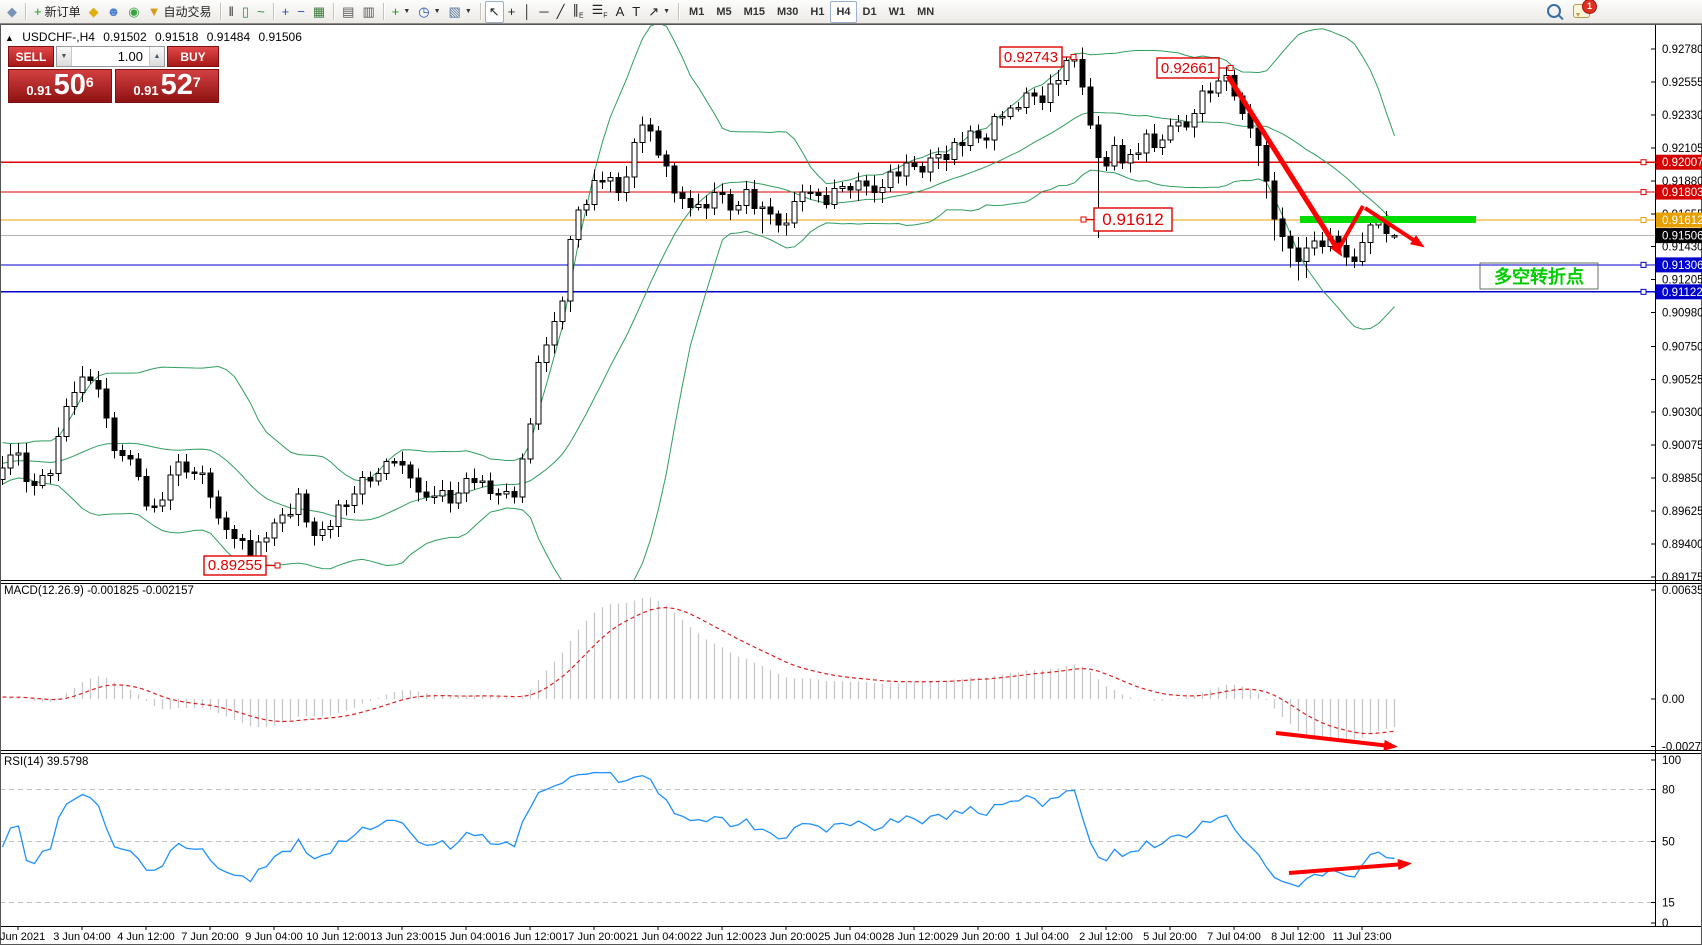  Describe the element at coordinates (577, 12) in the screenshot. I see `channel-tool: ∥E` at that location.